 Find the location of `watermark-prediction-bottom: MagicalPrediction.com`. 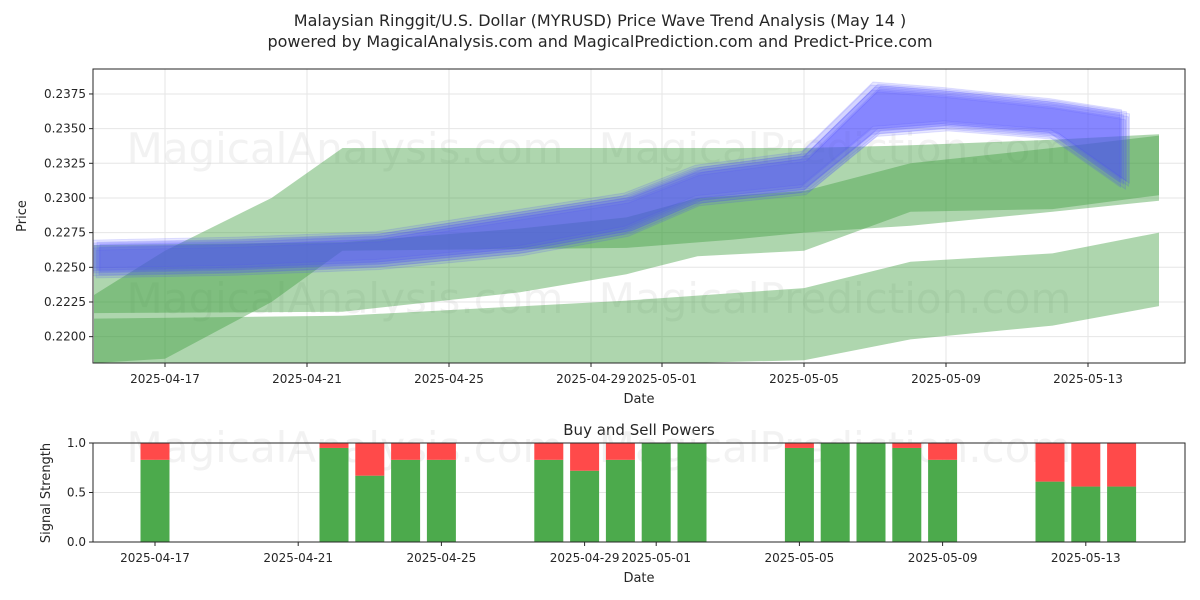

watermark-prediction-bottom: MagicalPrediction.com is located at coordinates (835, 298).